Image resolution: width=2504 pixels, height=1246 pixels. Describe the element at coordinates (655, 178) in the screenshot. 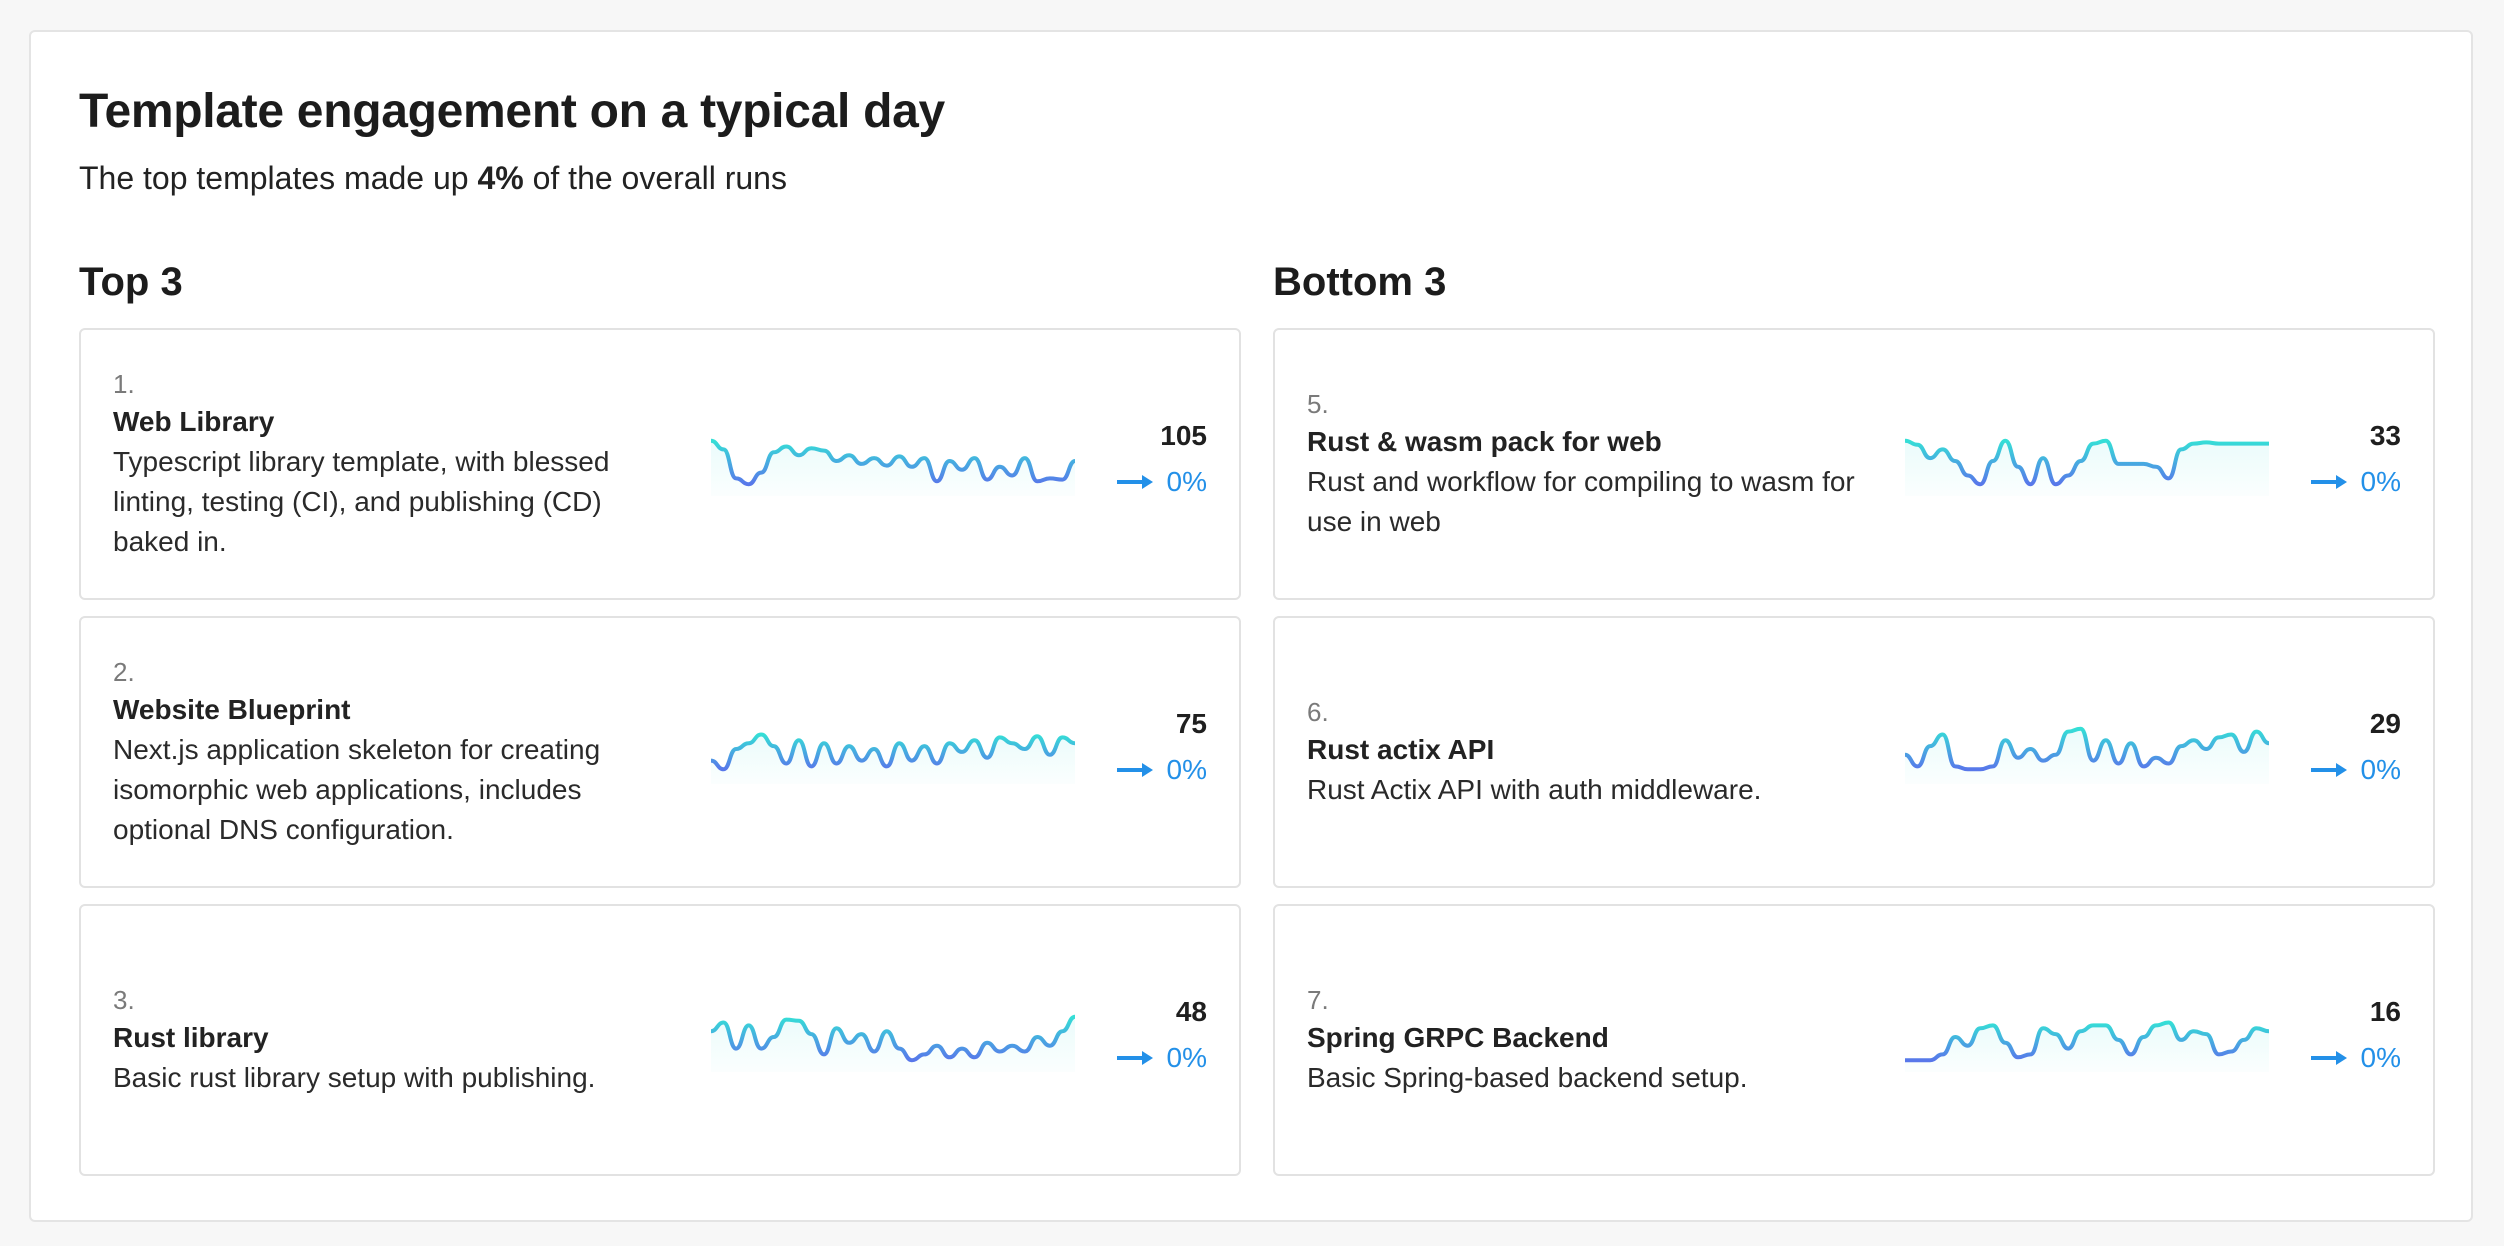

I see `subtitle-suffix: of the overall runs` at that location.